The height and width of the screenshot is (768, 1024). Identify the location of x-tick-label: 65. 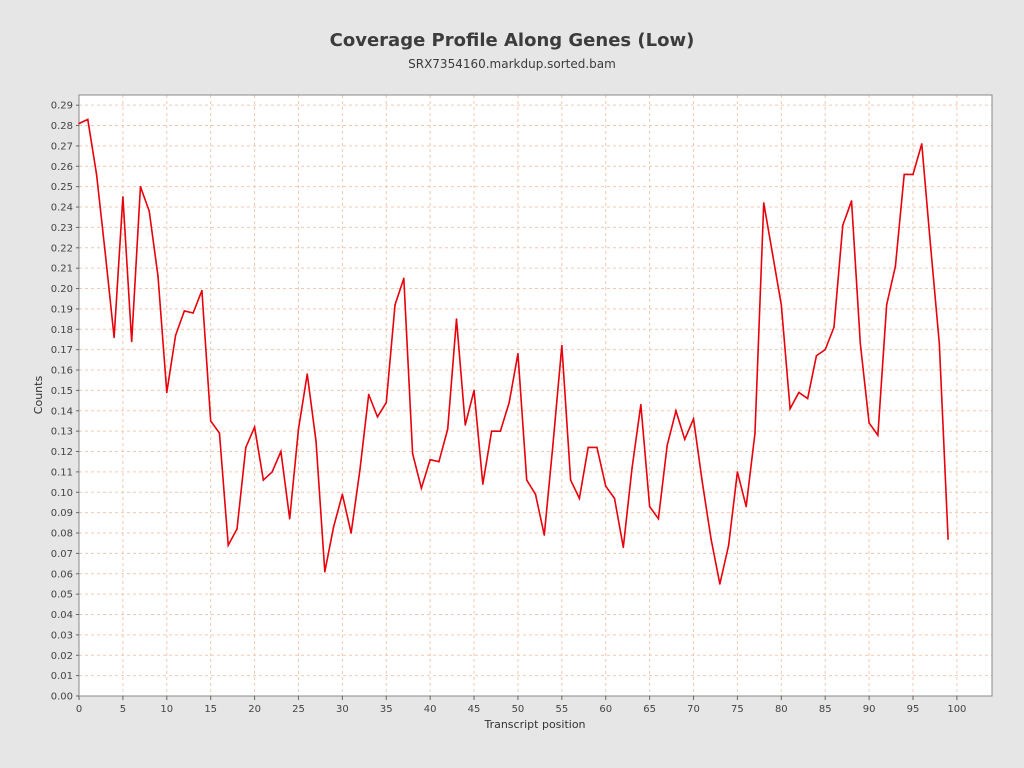
(649, 709).